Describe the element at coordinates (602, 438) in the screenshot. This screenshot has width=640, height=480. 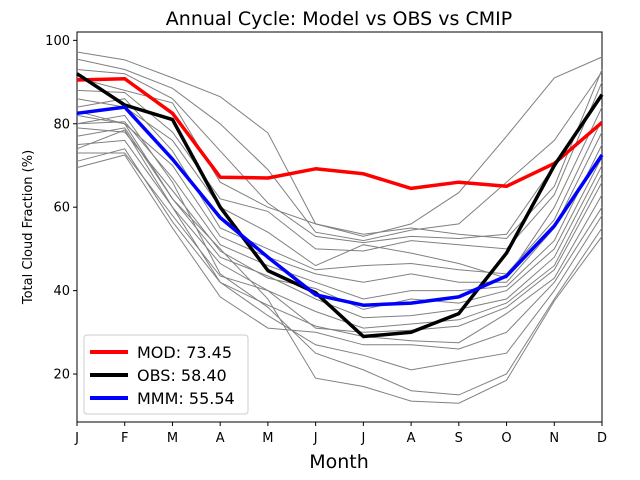
I see `x-tick-label-12: D` at that location.